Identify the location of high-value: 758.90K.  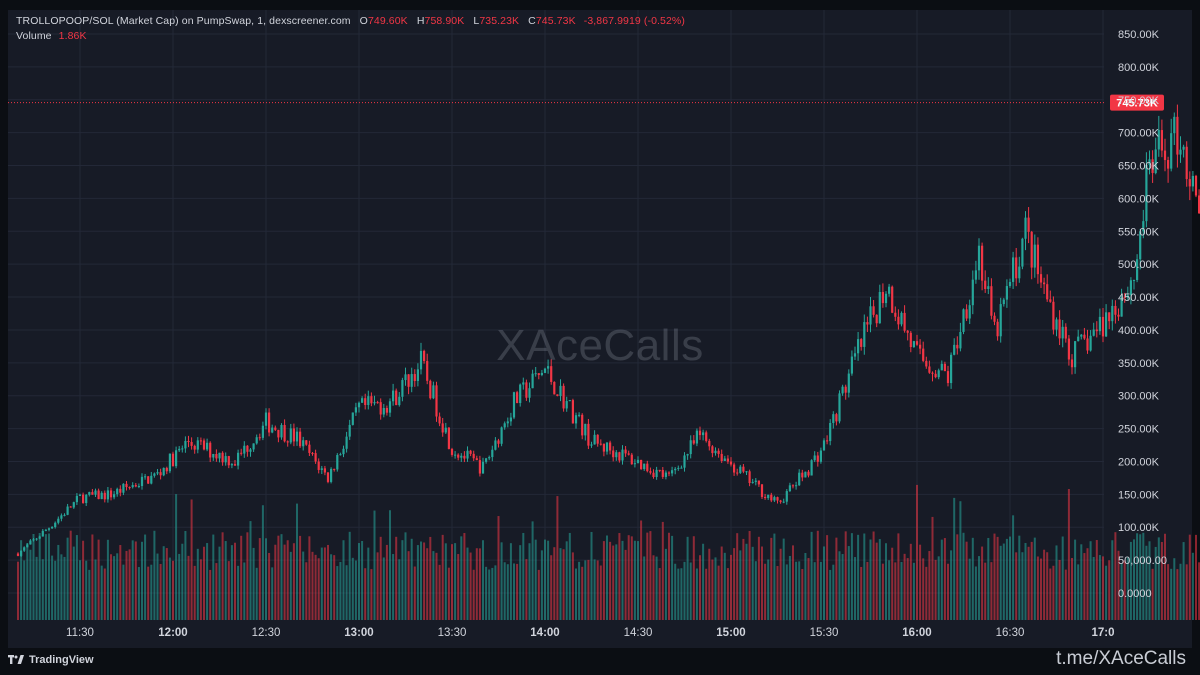
(444, 21).